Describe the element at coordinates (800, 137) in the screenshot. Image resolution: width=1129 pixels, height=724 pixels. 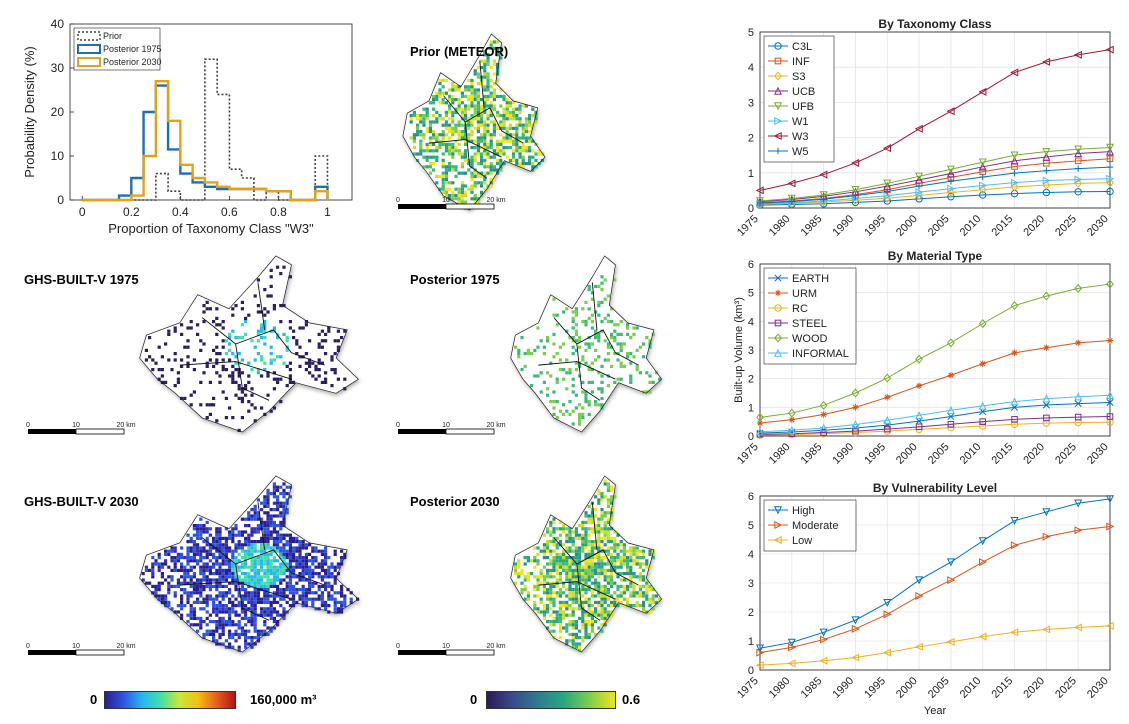
I see `chart-legend-label: W3` at that location.